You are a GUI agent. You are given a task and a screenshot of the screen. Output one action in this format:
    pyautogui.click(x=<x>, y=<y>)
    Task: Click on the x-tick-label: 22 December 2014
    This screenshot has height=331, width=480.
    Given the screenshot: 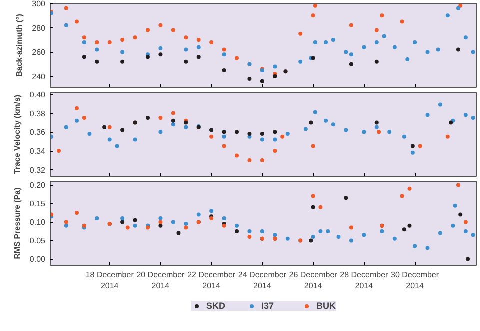 What is the action you would take?
    pyautogui.click(x=212, y=280)
    